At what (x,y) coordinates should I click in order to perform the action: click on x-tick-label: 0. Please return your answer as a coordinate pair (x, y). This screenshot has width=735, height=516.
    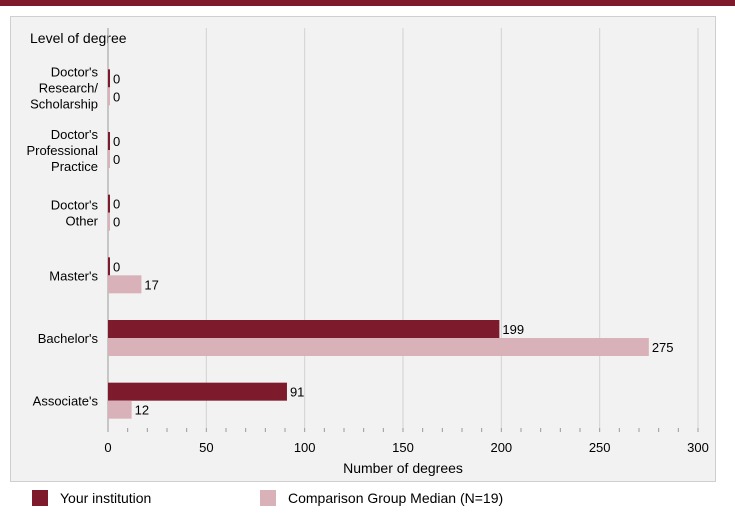
    Looking at the image, I should click on (107, 447).